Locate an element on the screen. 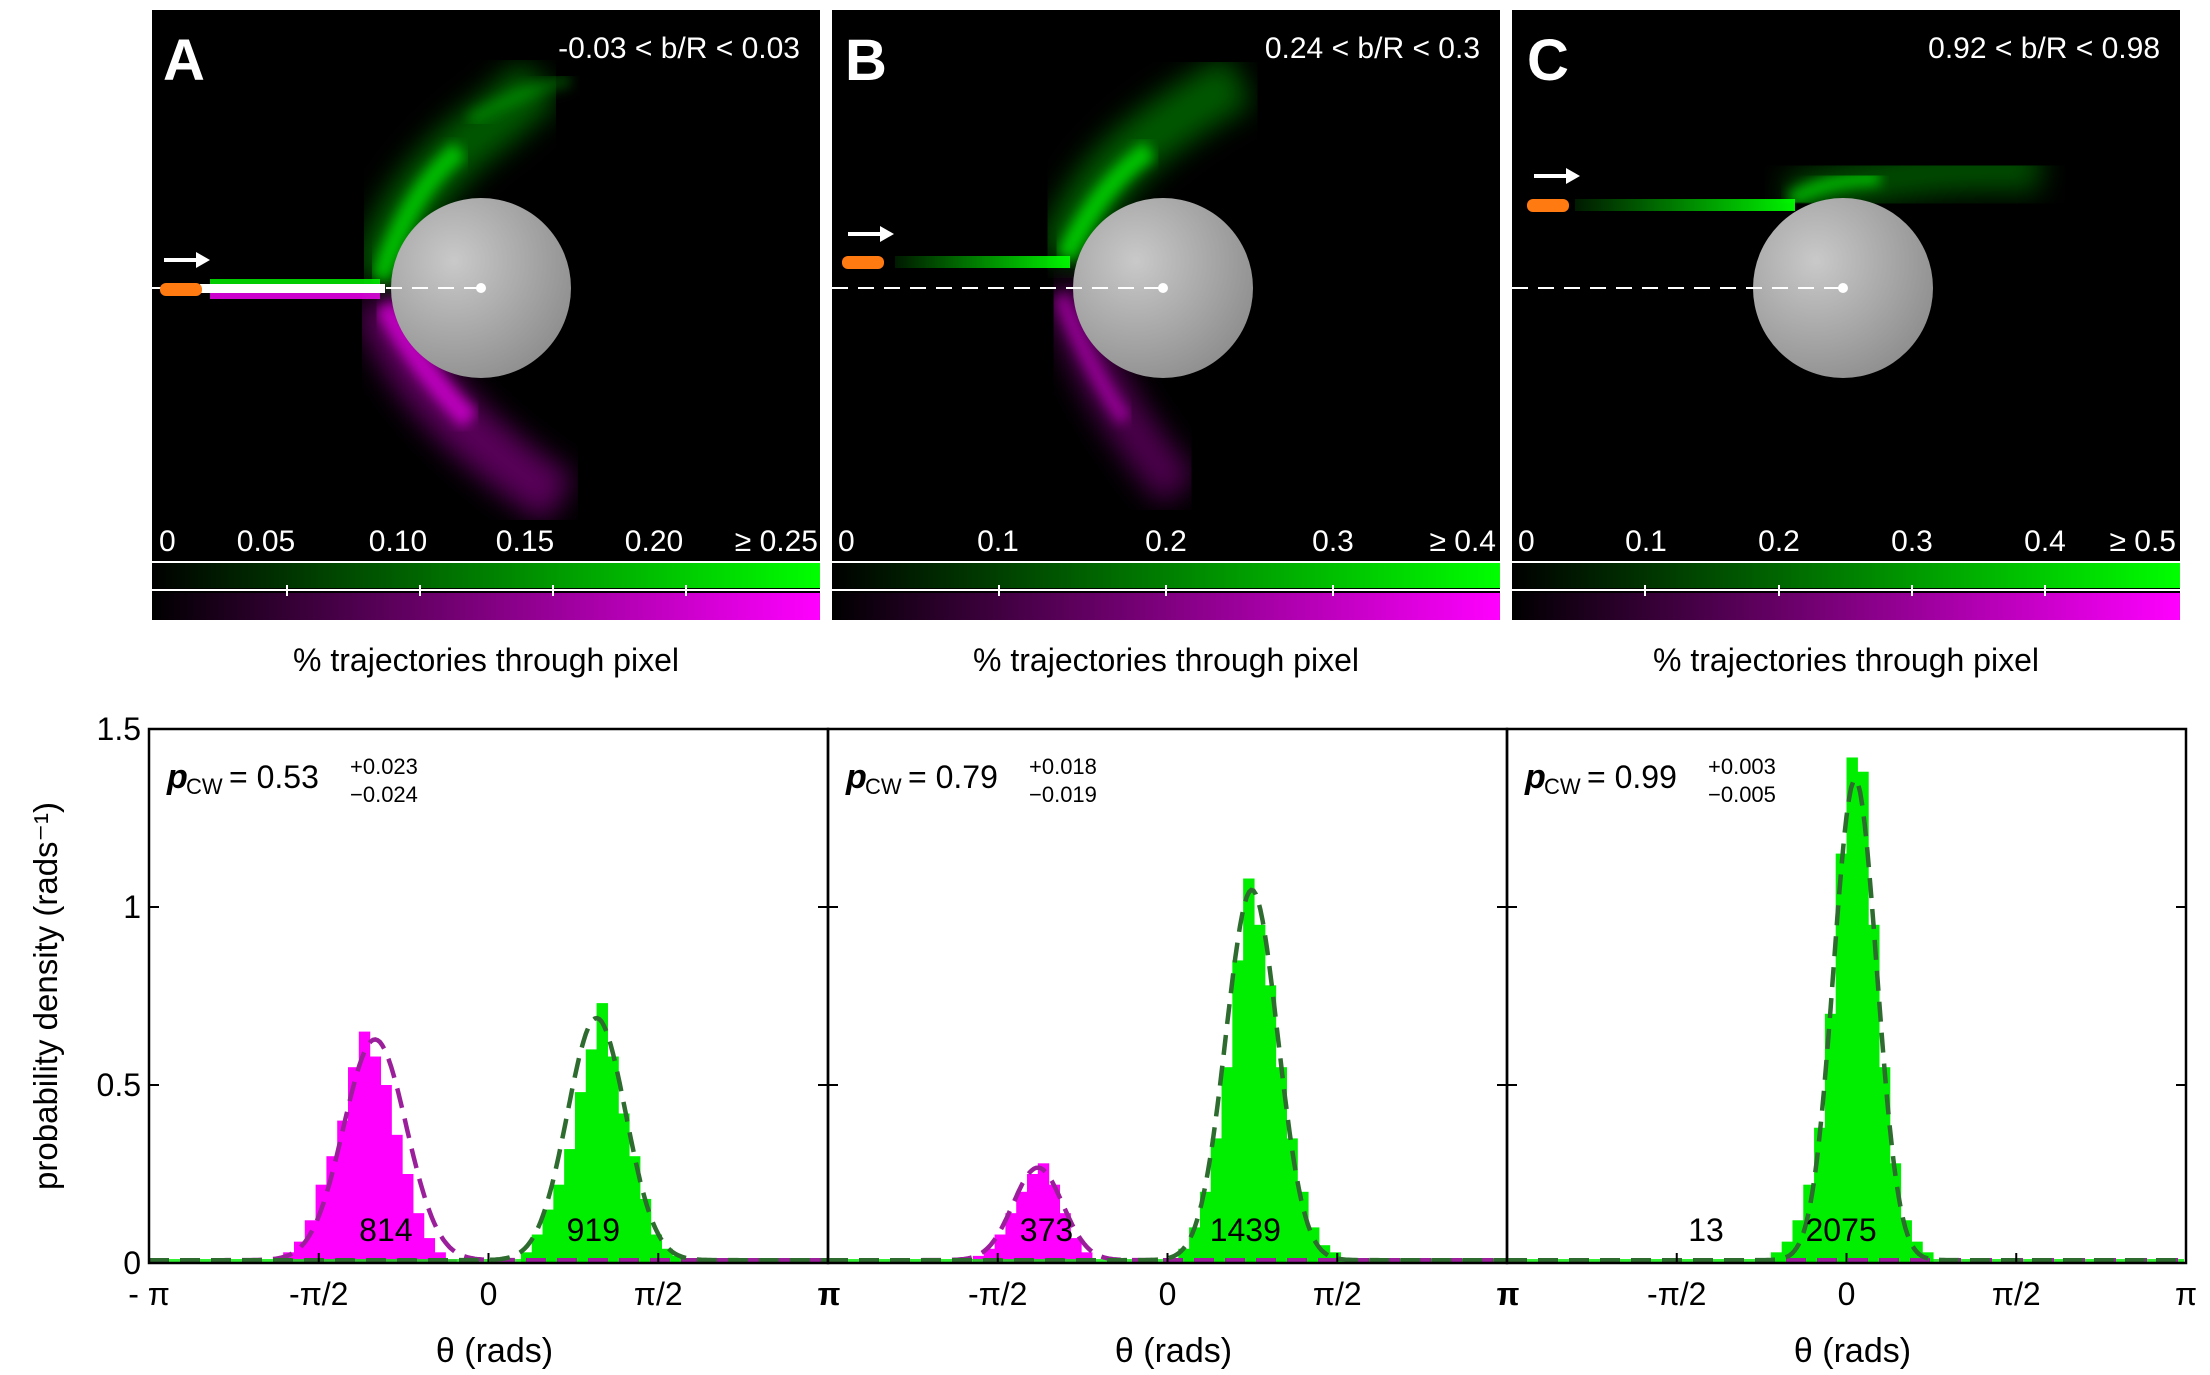 The width and height of the screenshot is (2210, 1375). colorbar-tick: ≥ 0.4 is located at coordinates (1462, 541).